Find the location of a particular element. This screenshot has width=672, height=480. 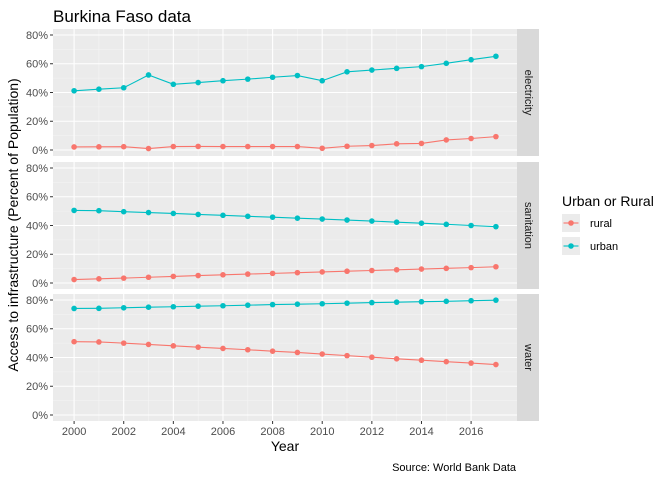

strip-background is located at coordinates (528, 225).